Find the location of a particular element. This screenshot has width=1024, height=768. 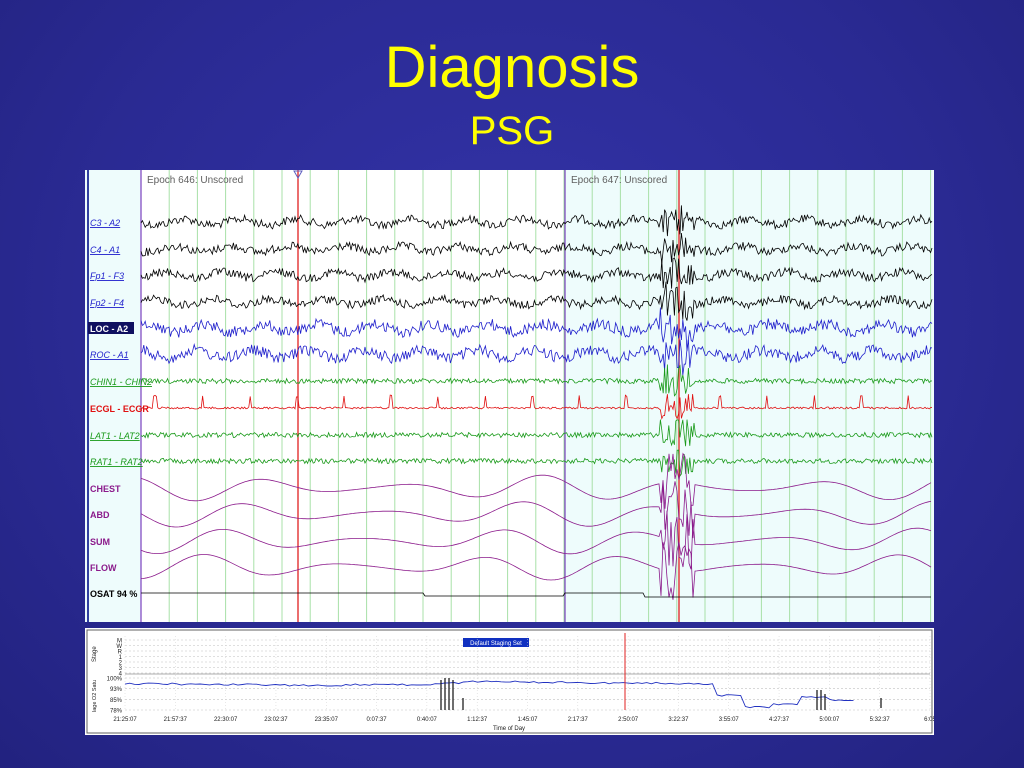

channel-label: Fp2 - F4 is located at coordinates (107, 303).